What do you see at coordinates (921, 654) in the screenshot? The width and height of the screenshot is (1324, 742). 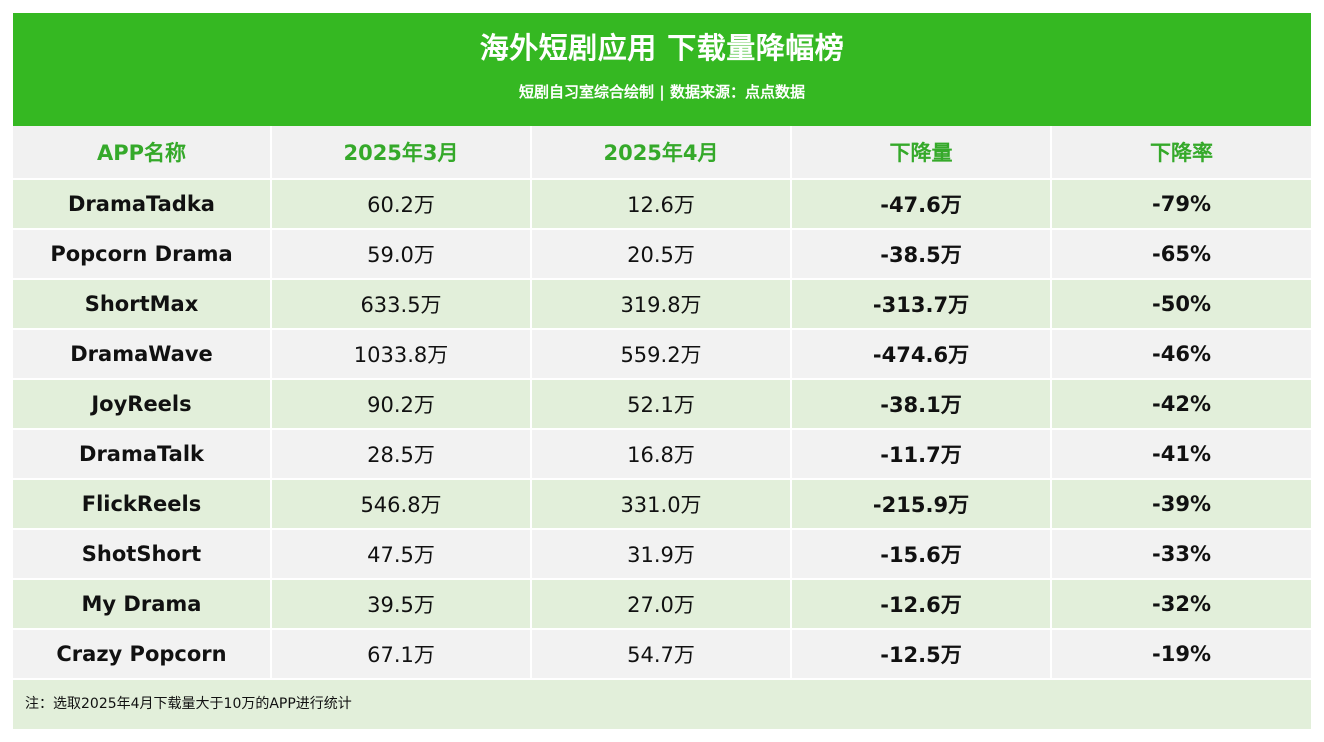 I see `decline-amount-cell: -12.5万` at bounding box center [921, 654].